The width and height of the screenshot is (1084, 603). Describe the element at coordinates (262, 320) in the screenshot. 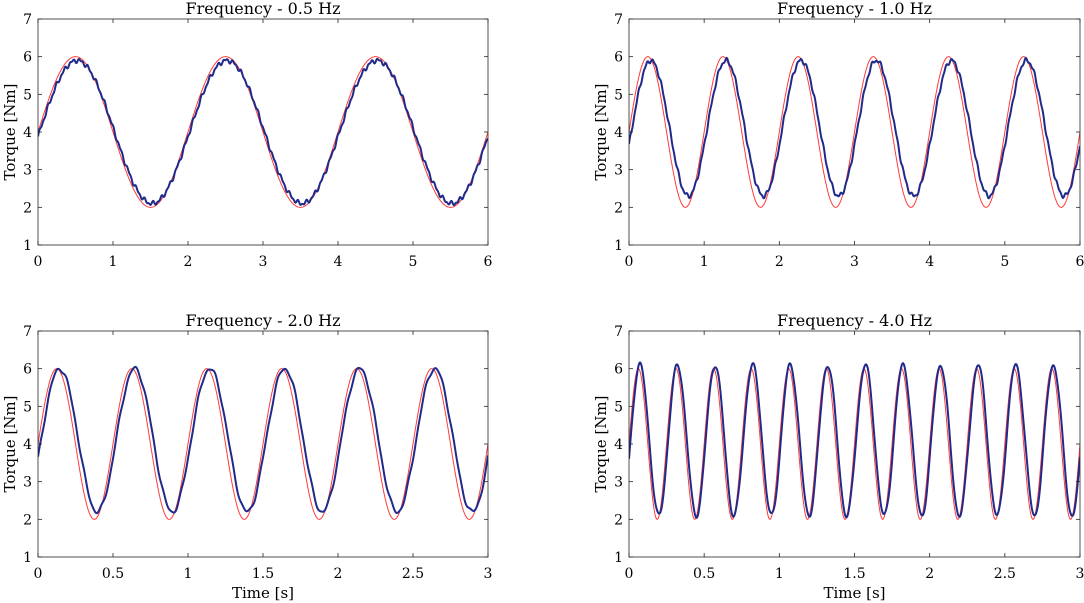

I see `chart-title: Frequency - 2.0 Hz` at that location.